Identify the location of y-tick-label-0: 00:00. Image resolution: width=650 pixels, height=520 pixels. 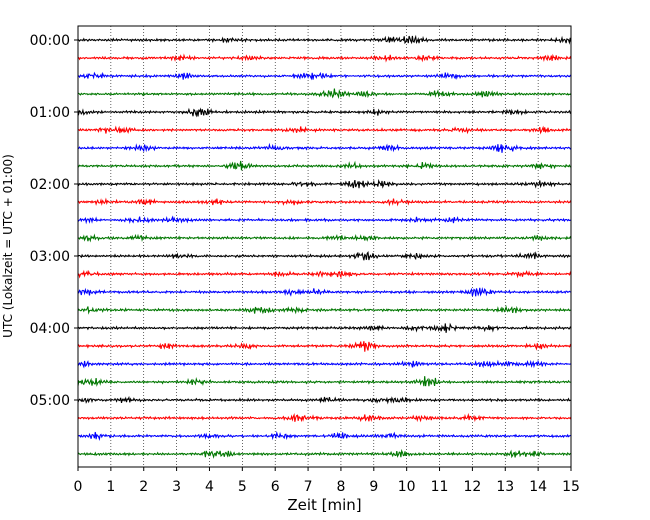
(50, 41).